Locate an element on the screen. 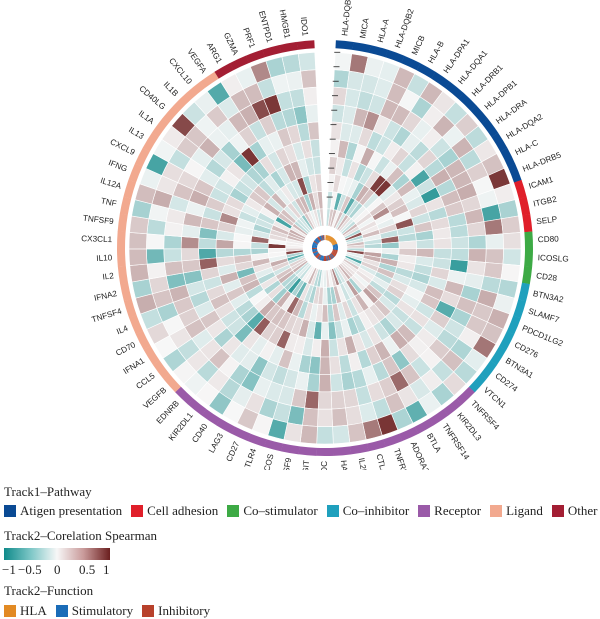 This screenshot has width=600, height=619. gene-label: HLA-B is located at coordinates (436, 52).